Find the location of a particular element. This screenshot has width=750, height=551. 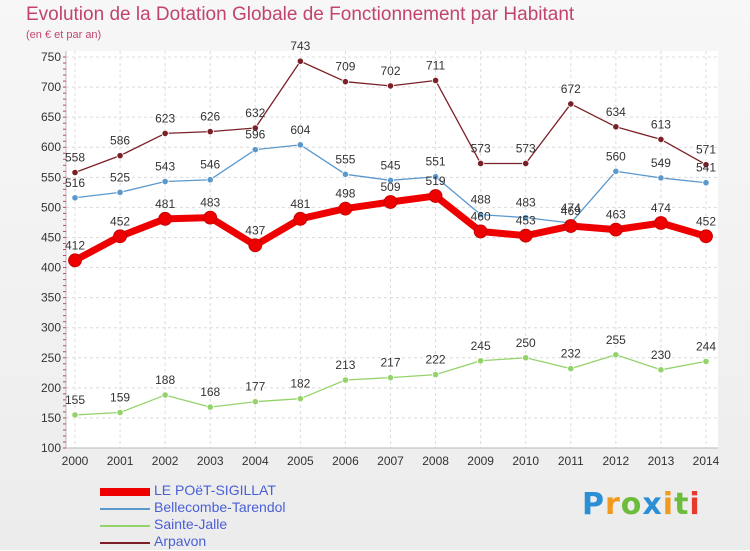

data-label: 481 is located at coordinates (165, 204).